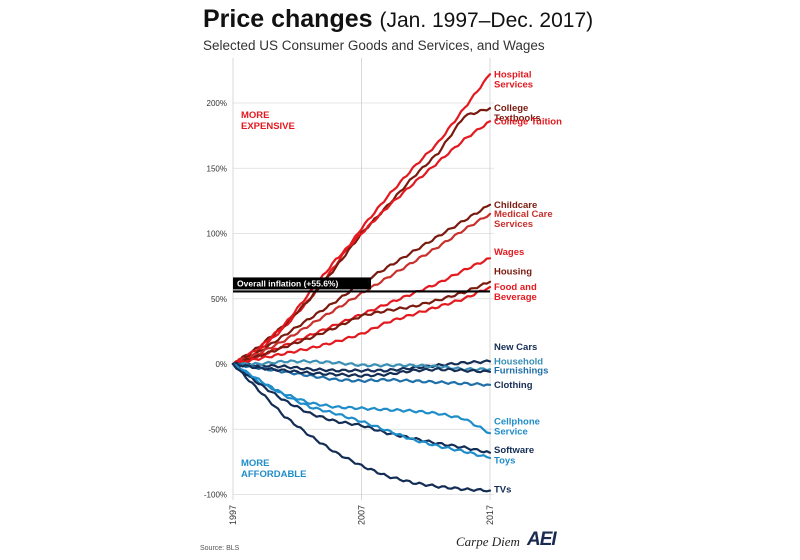 The image size is (800, 560). I want to click on x-tick-label: 2007, so click(362, 515).